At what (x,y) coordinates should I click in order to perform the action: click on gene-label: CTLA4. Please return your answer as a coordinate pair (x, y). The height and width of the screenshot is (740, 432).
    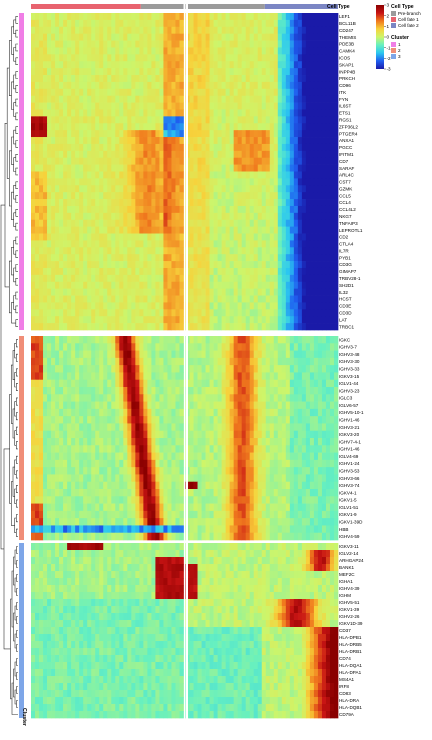
    Looking at the image, I should click on (346, 244).